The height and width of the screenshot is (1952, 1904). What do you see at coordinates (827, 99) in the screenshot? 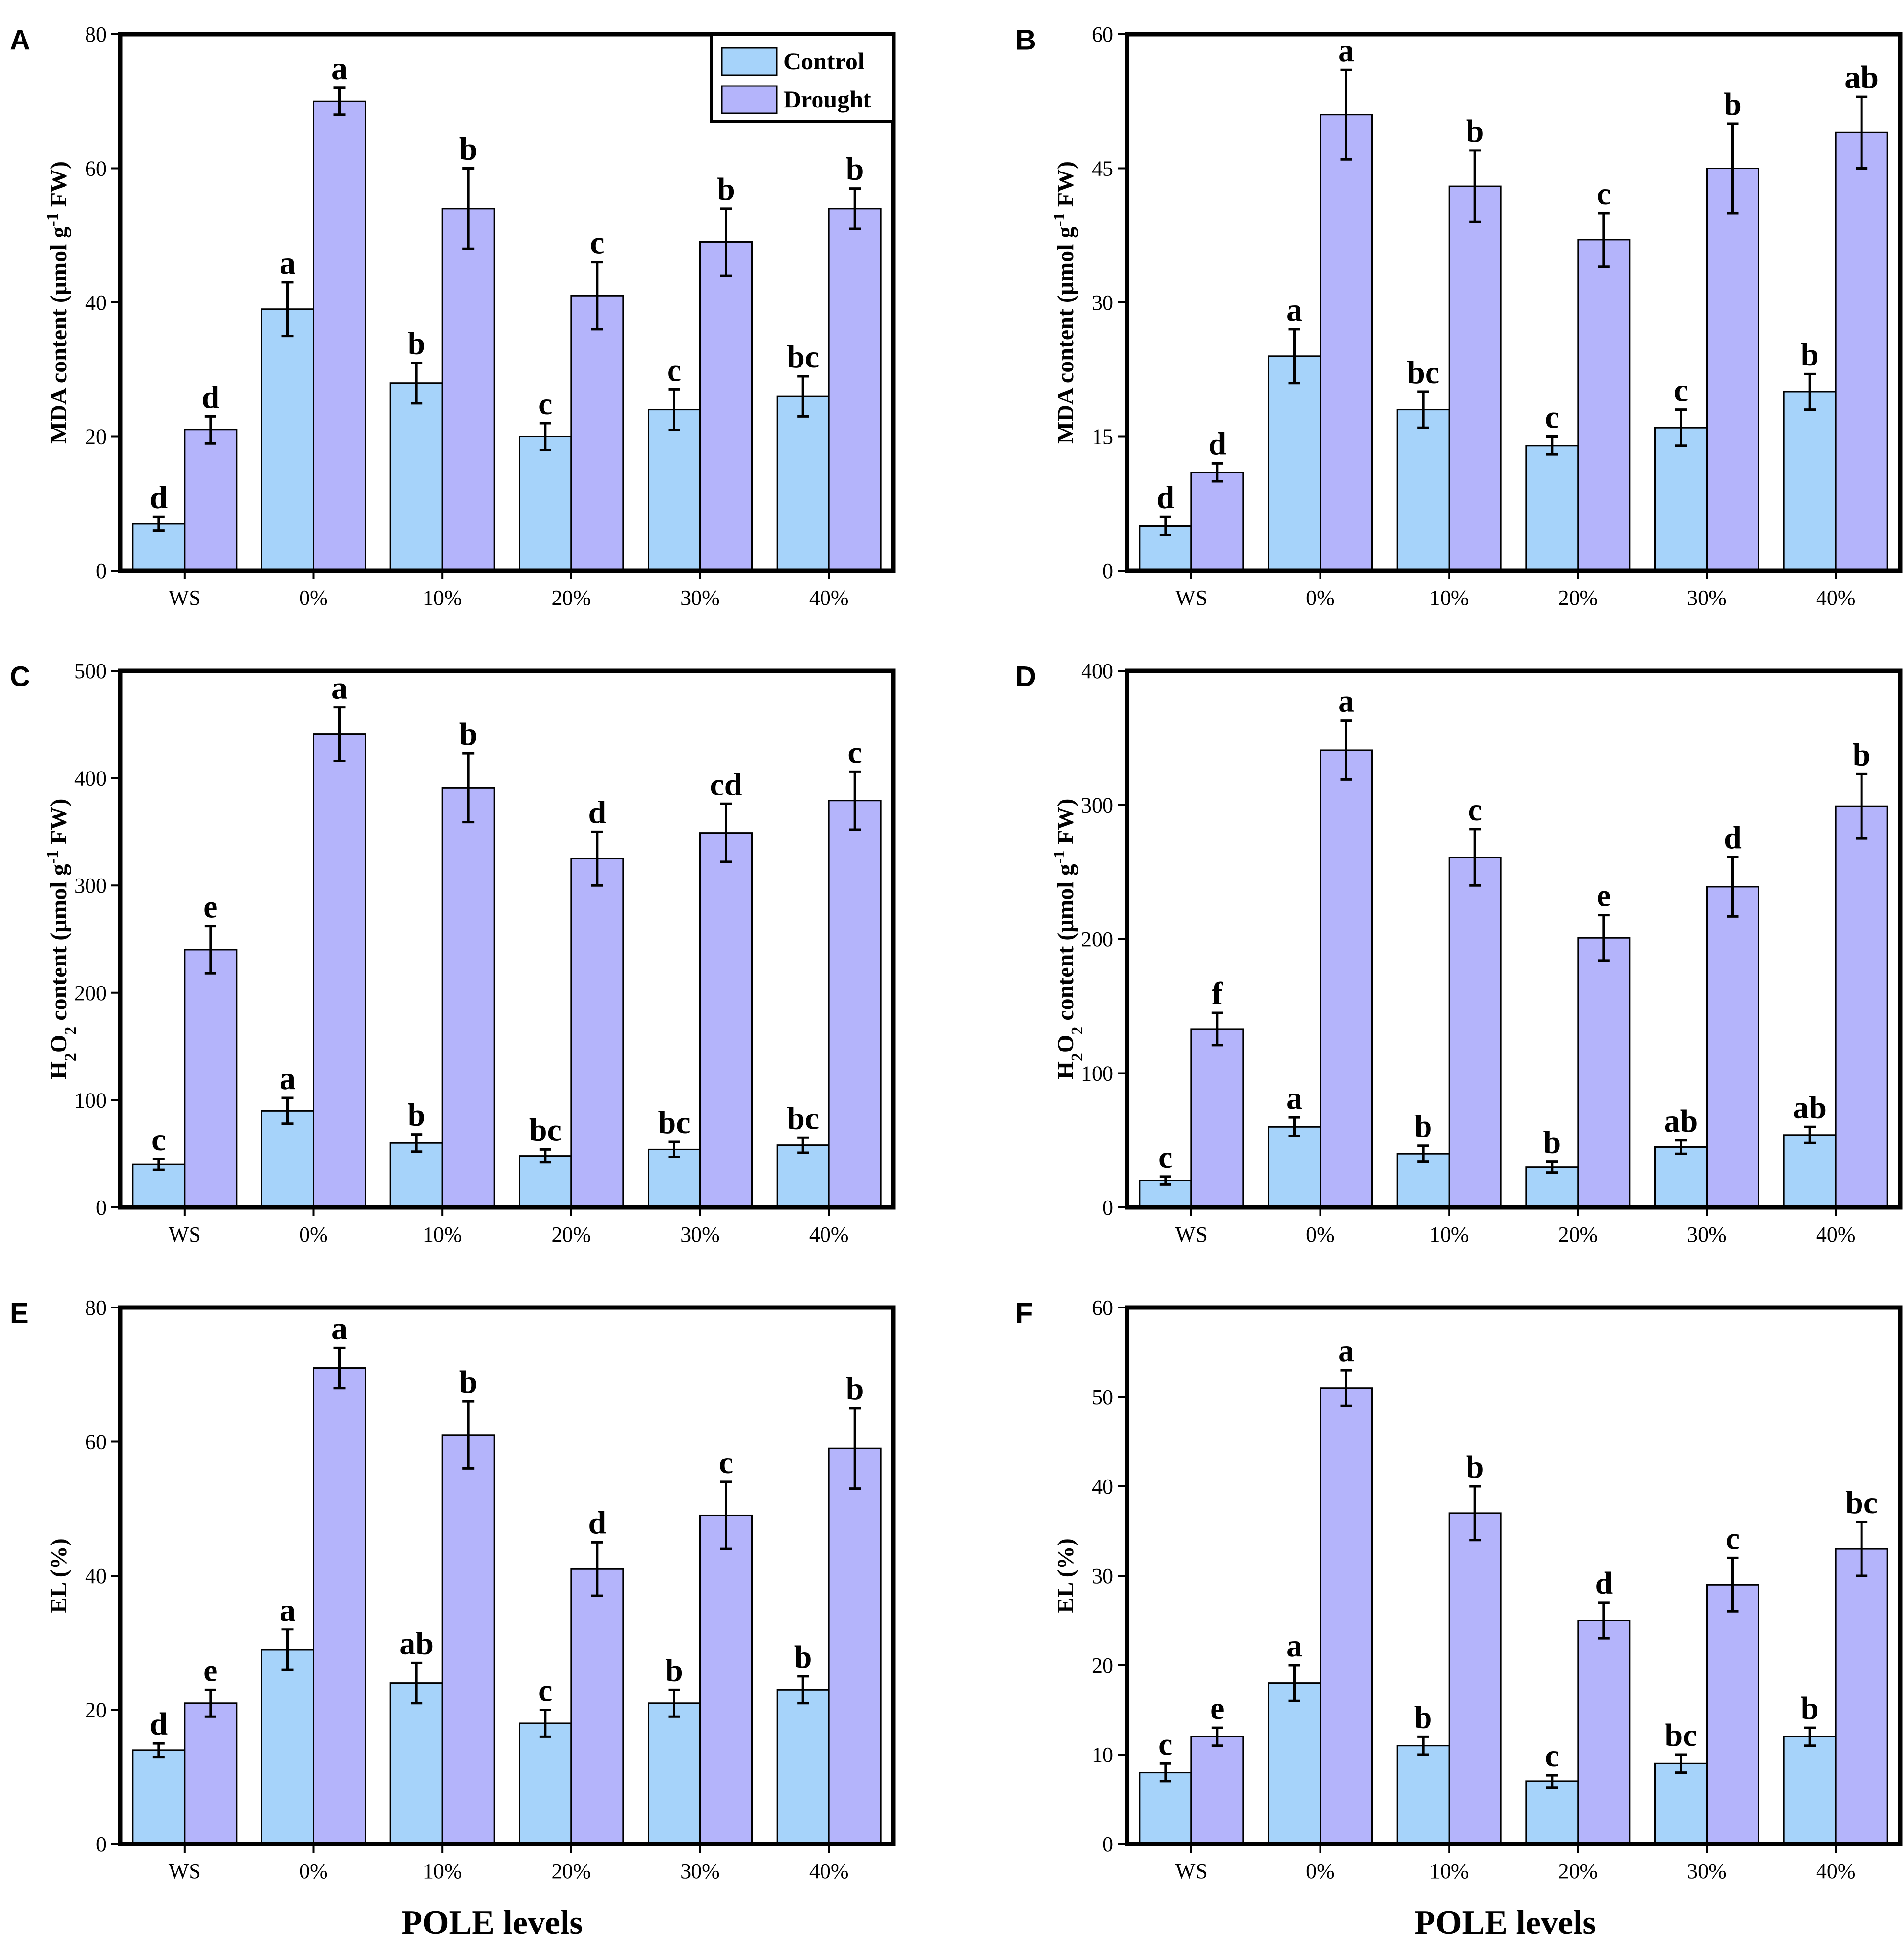
I see `legend-label-drought: Drought` at bounding box center [827, 99].